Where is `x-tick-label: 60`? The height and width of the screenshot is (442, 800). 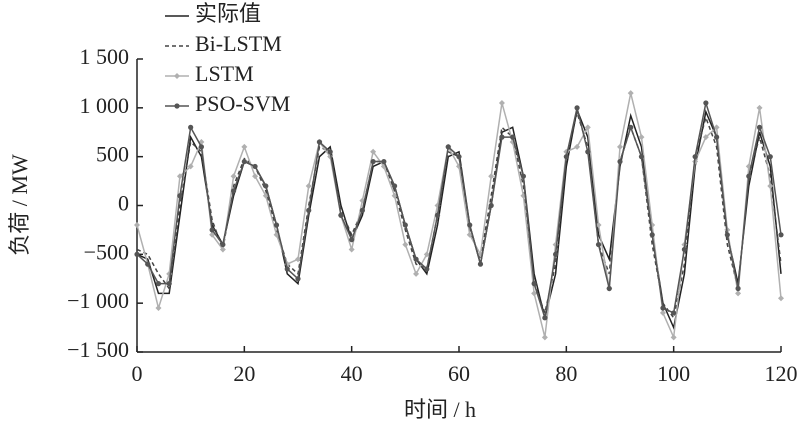 x-tick-label: 60 is located at coordinates (459, 373).